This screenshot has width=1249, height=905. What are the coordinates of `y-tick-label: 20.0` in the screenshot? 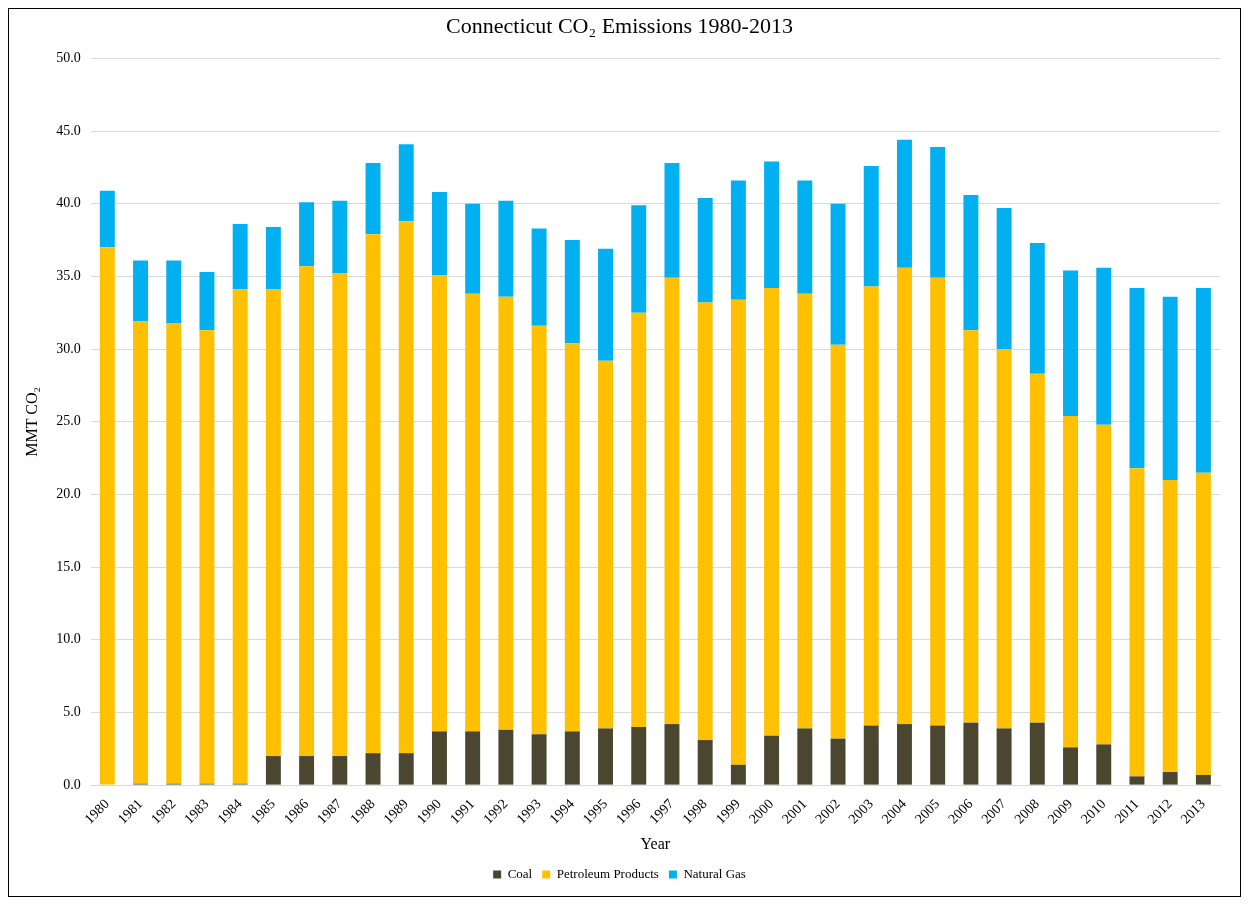 It's located at (68, 494).